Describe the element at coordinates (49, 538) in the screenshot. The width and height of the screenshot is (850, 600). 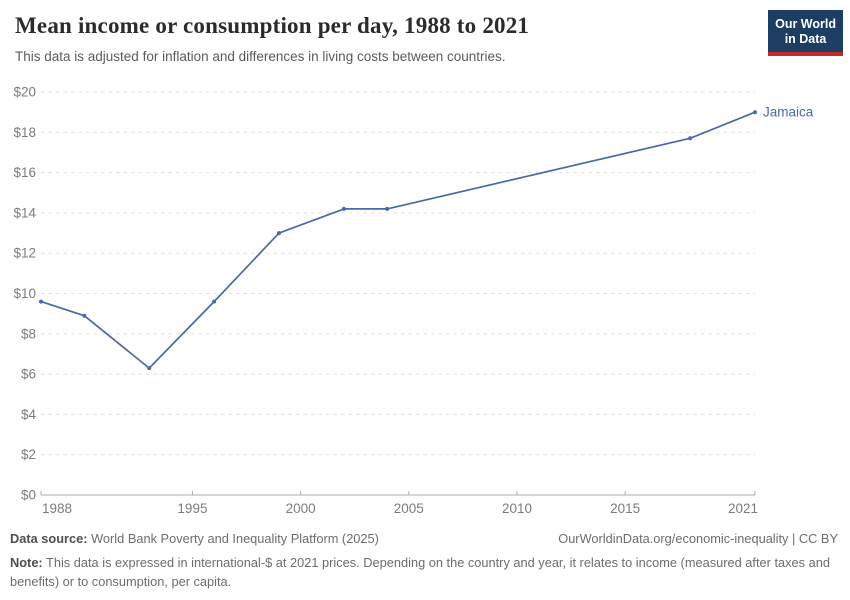
I see `data-source-label: Data source:` at that location.